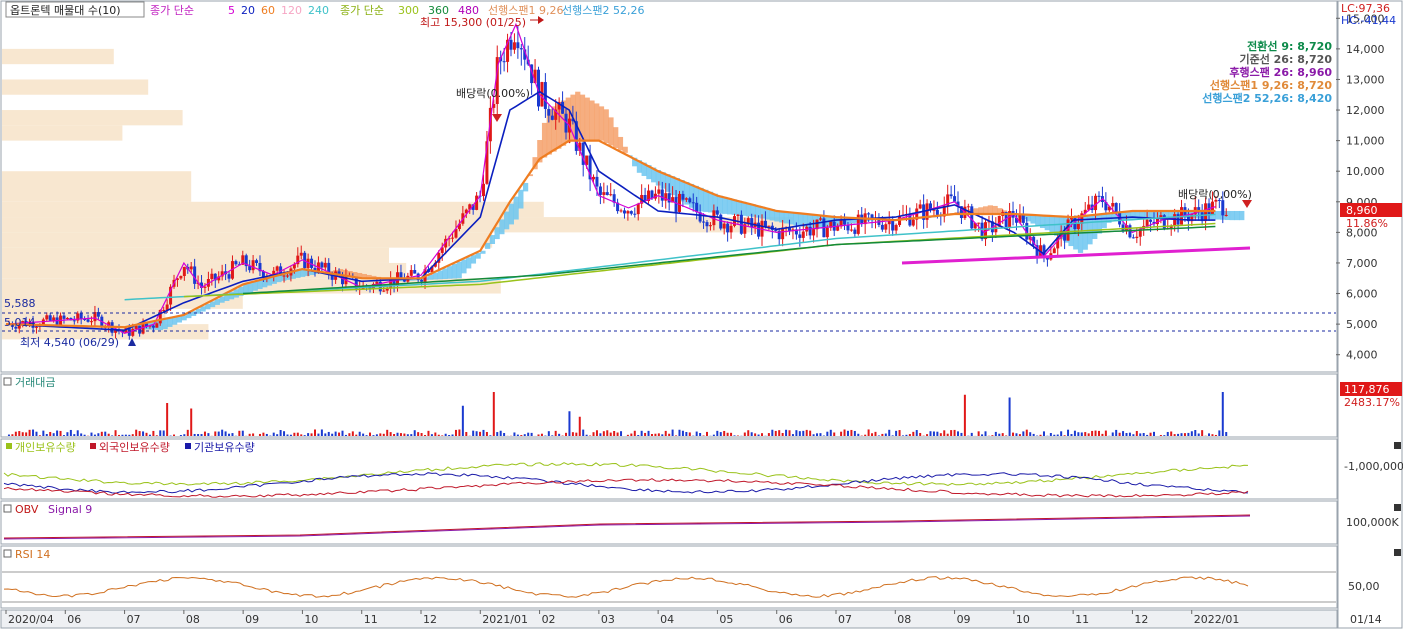 The height and width of the screenshot is (629, 1403). I want to click on obv-panel, so click(669, 522).